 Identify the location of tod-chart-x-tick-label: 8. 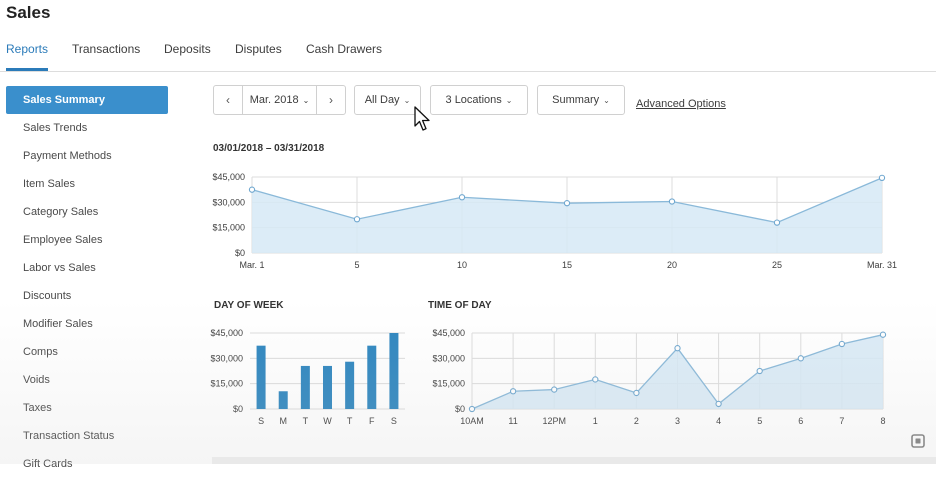
(882, 421).